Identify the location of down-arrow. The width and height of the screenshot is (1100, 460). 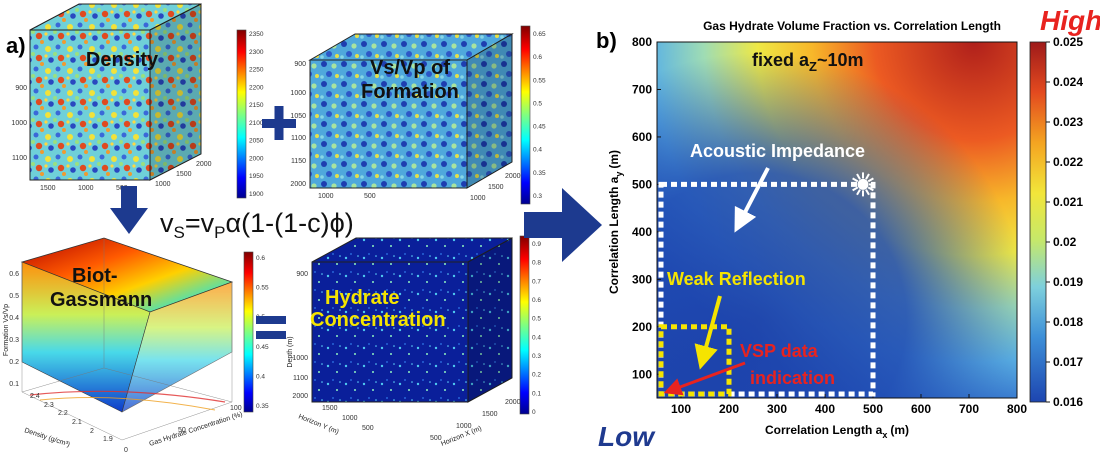
(129, 210).